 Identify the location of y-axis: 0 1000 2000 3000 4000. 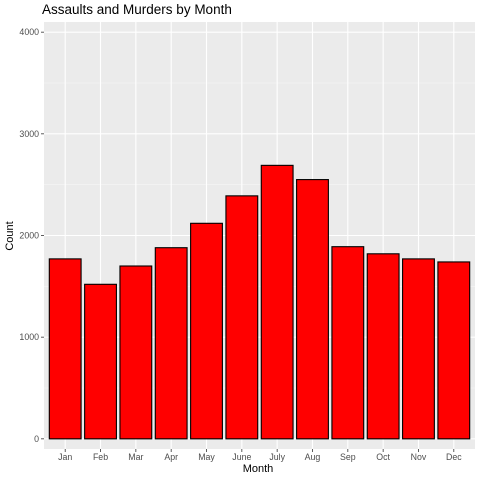
(31, 235).